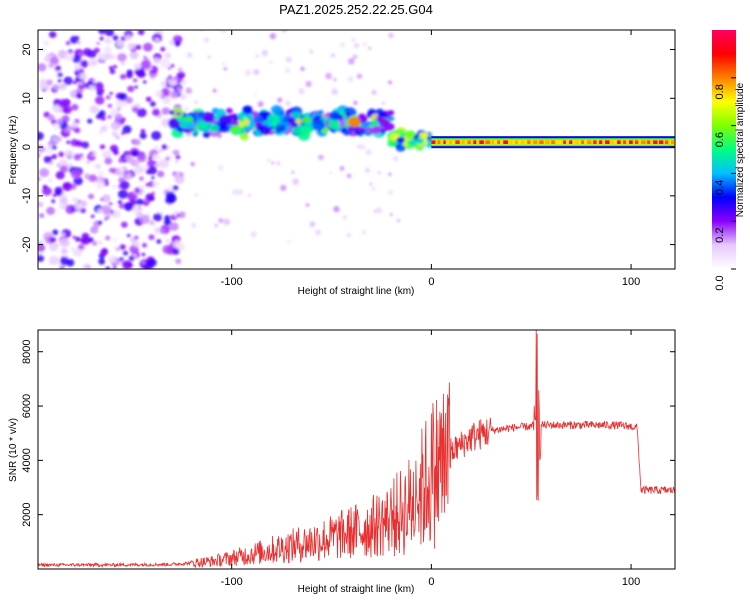  Describe the element at coordinates (27, 49) in the screenshot. I see `spectrogram-y-tick-label: 20` at that location.